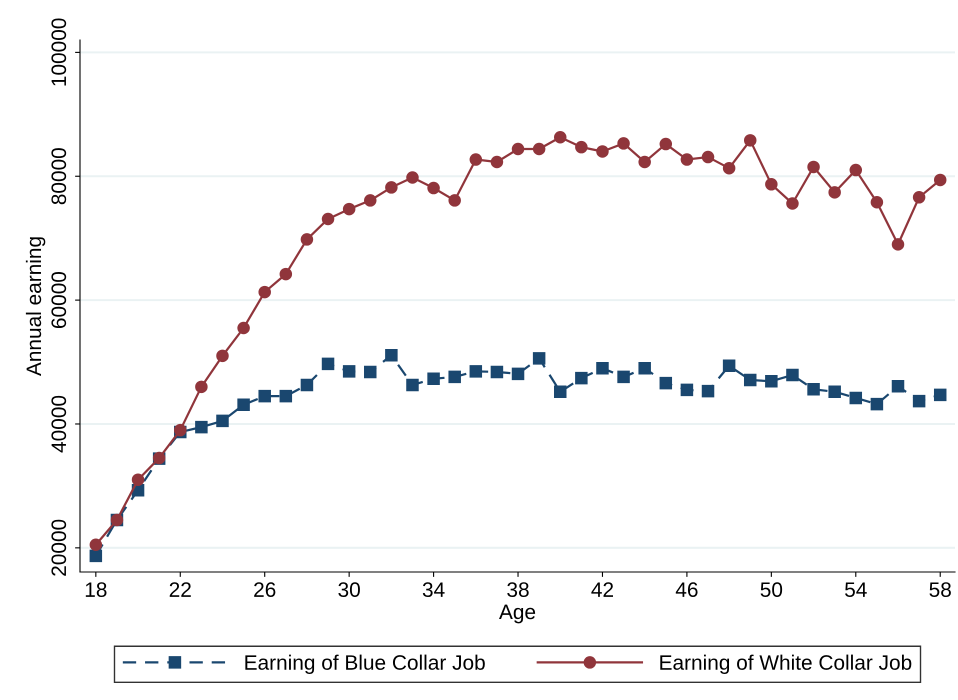  Describe the element at coordinates (36, 306) in the screenshot. I see `y-axis-title: Annual earning` at that location.